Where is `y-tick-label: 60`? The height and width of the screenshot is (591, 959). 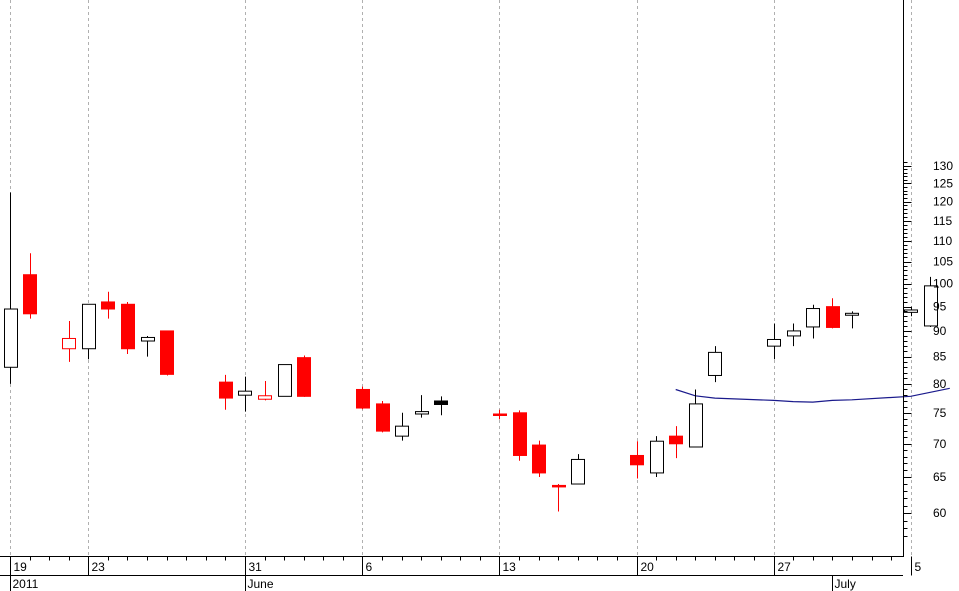 y-tick-label: 60 is located at coordinates (940, 513).